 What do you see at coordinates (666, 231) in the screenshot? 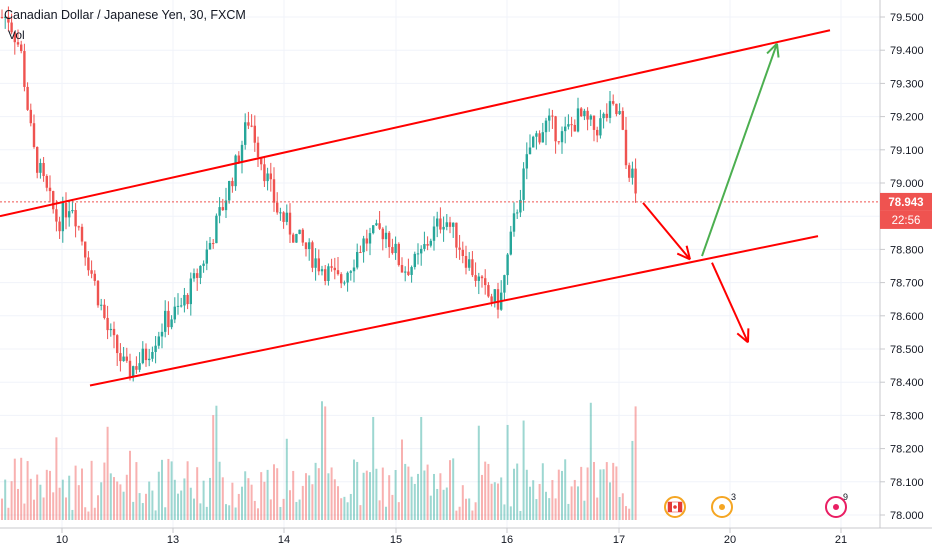
I see `projection-down-arrow` at bounding box center [666, 231].